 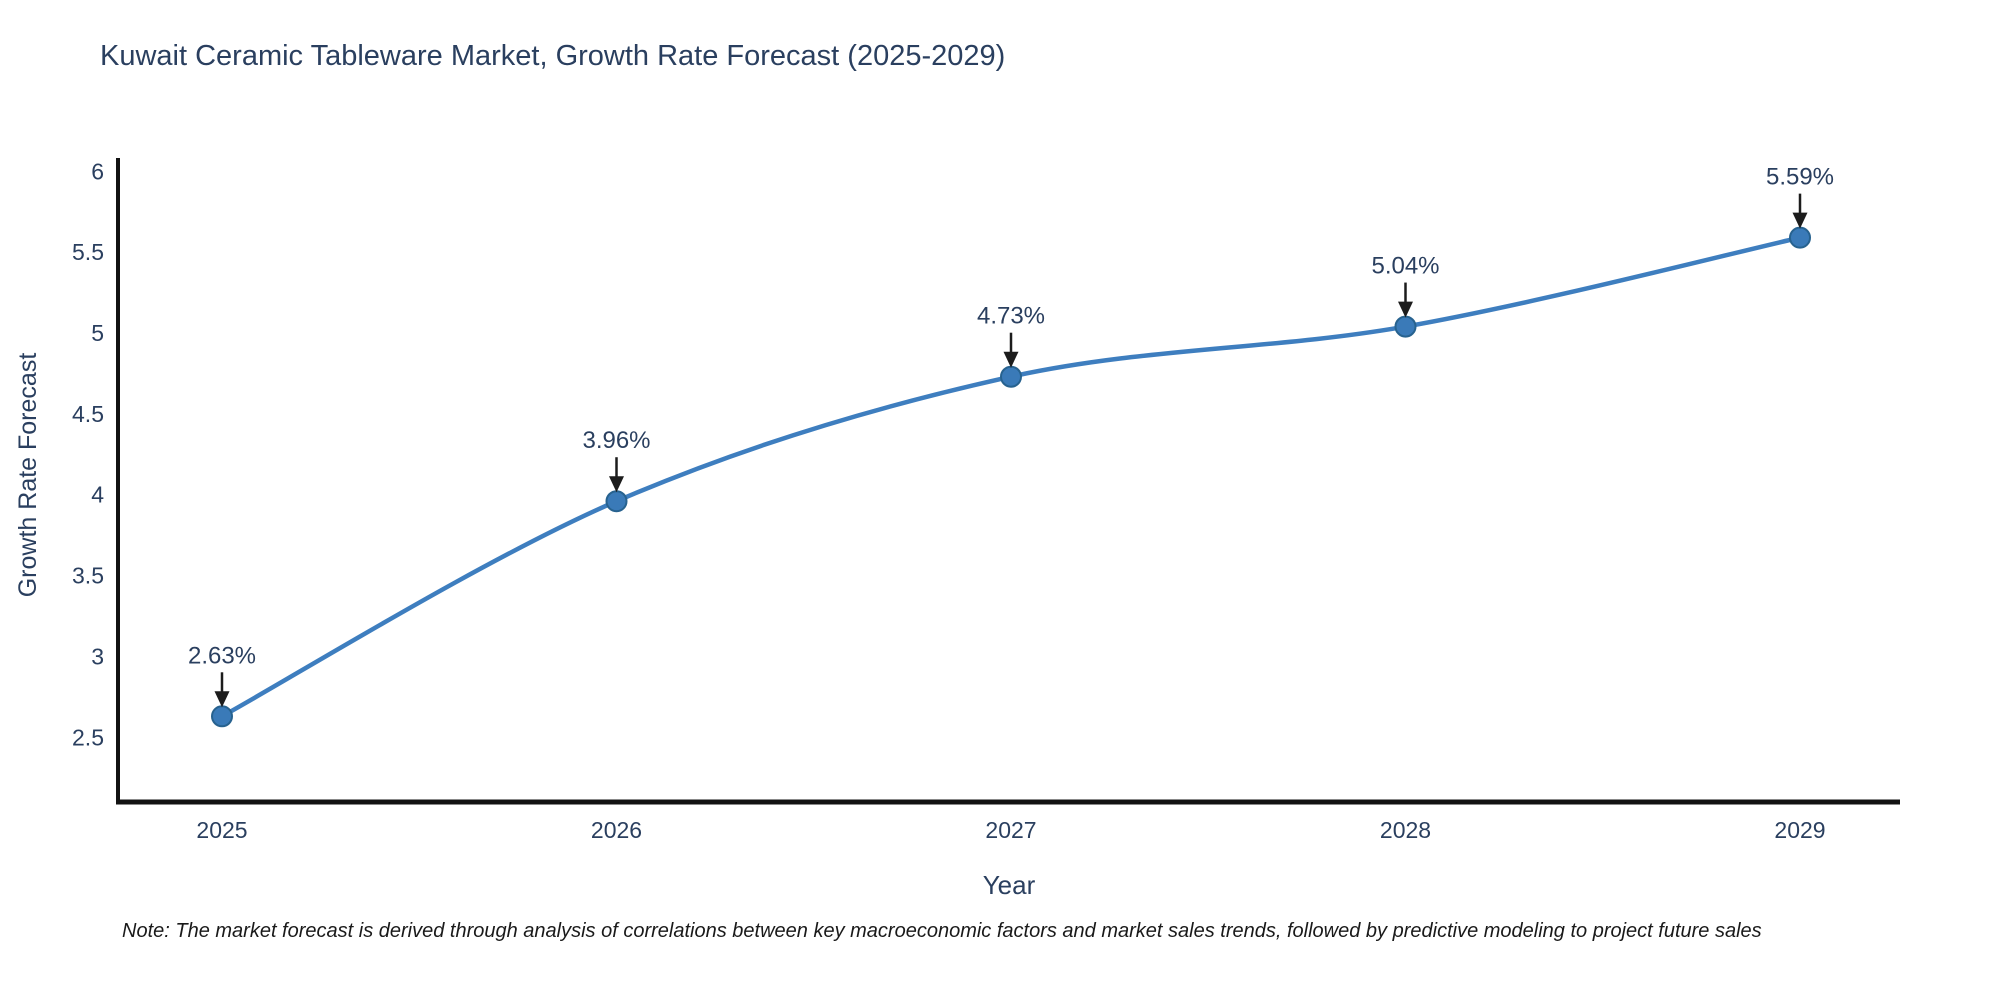 I want to click on x-axis-tick-labels: 2025 2026 2027 2028 2029, so click(x=1010, y=830).